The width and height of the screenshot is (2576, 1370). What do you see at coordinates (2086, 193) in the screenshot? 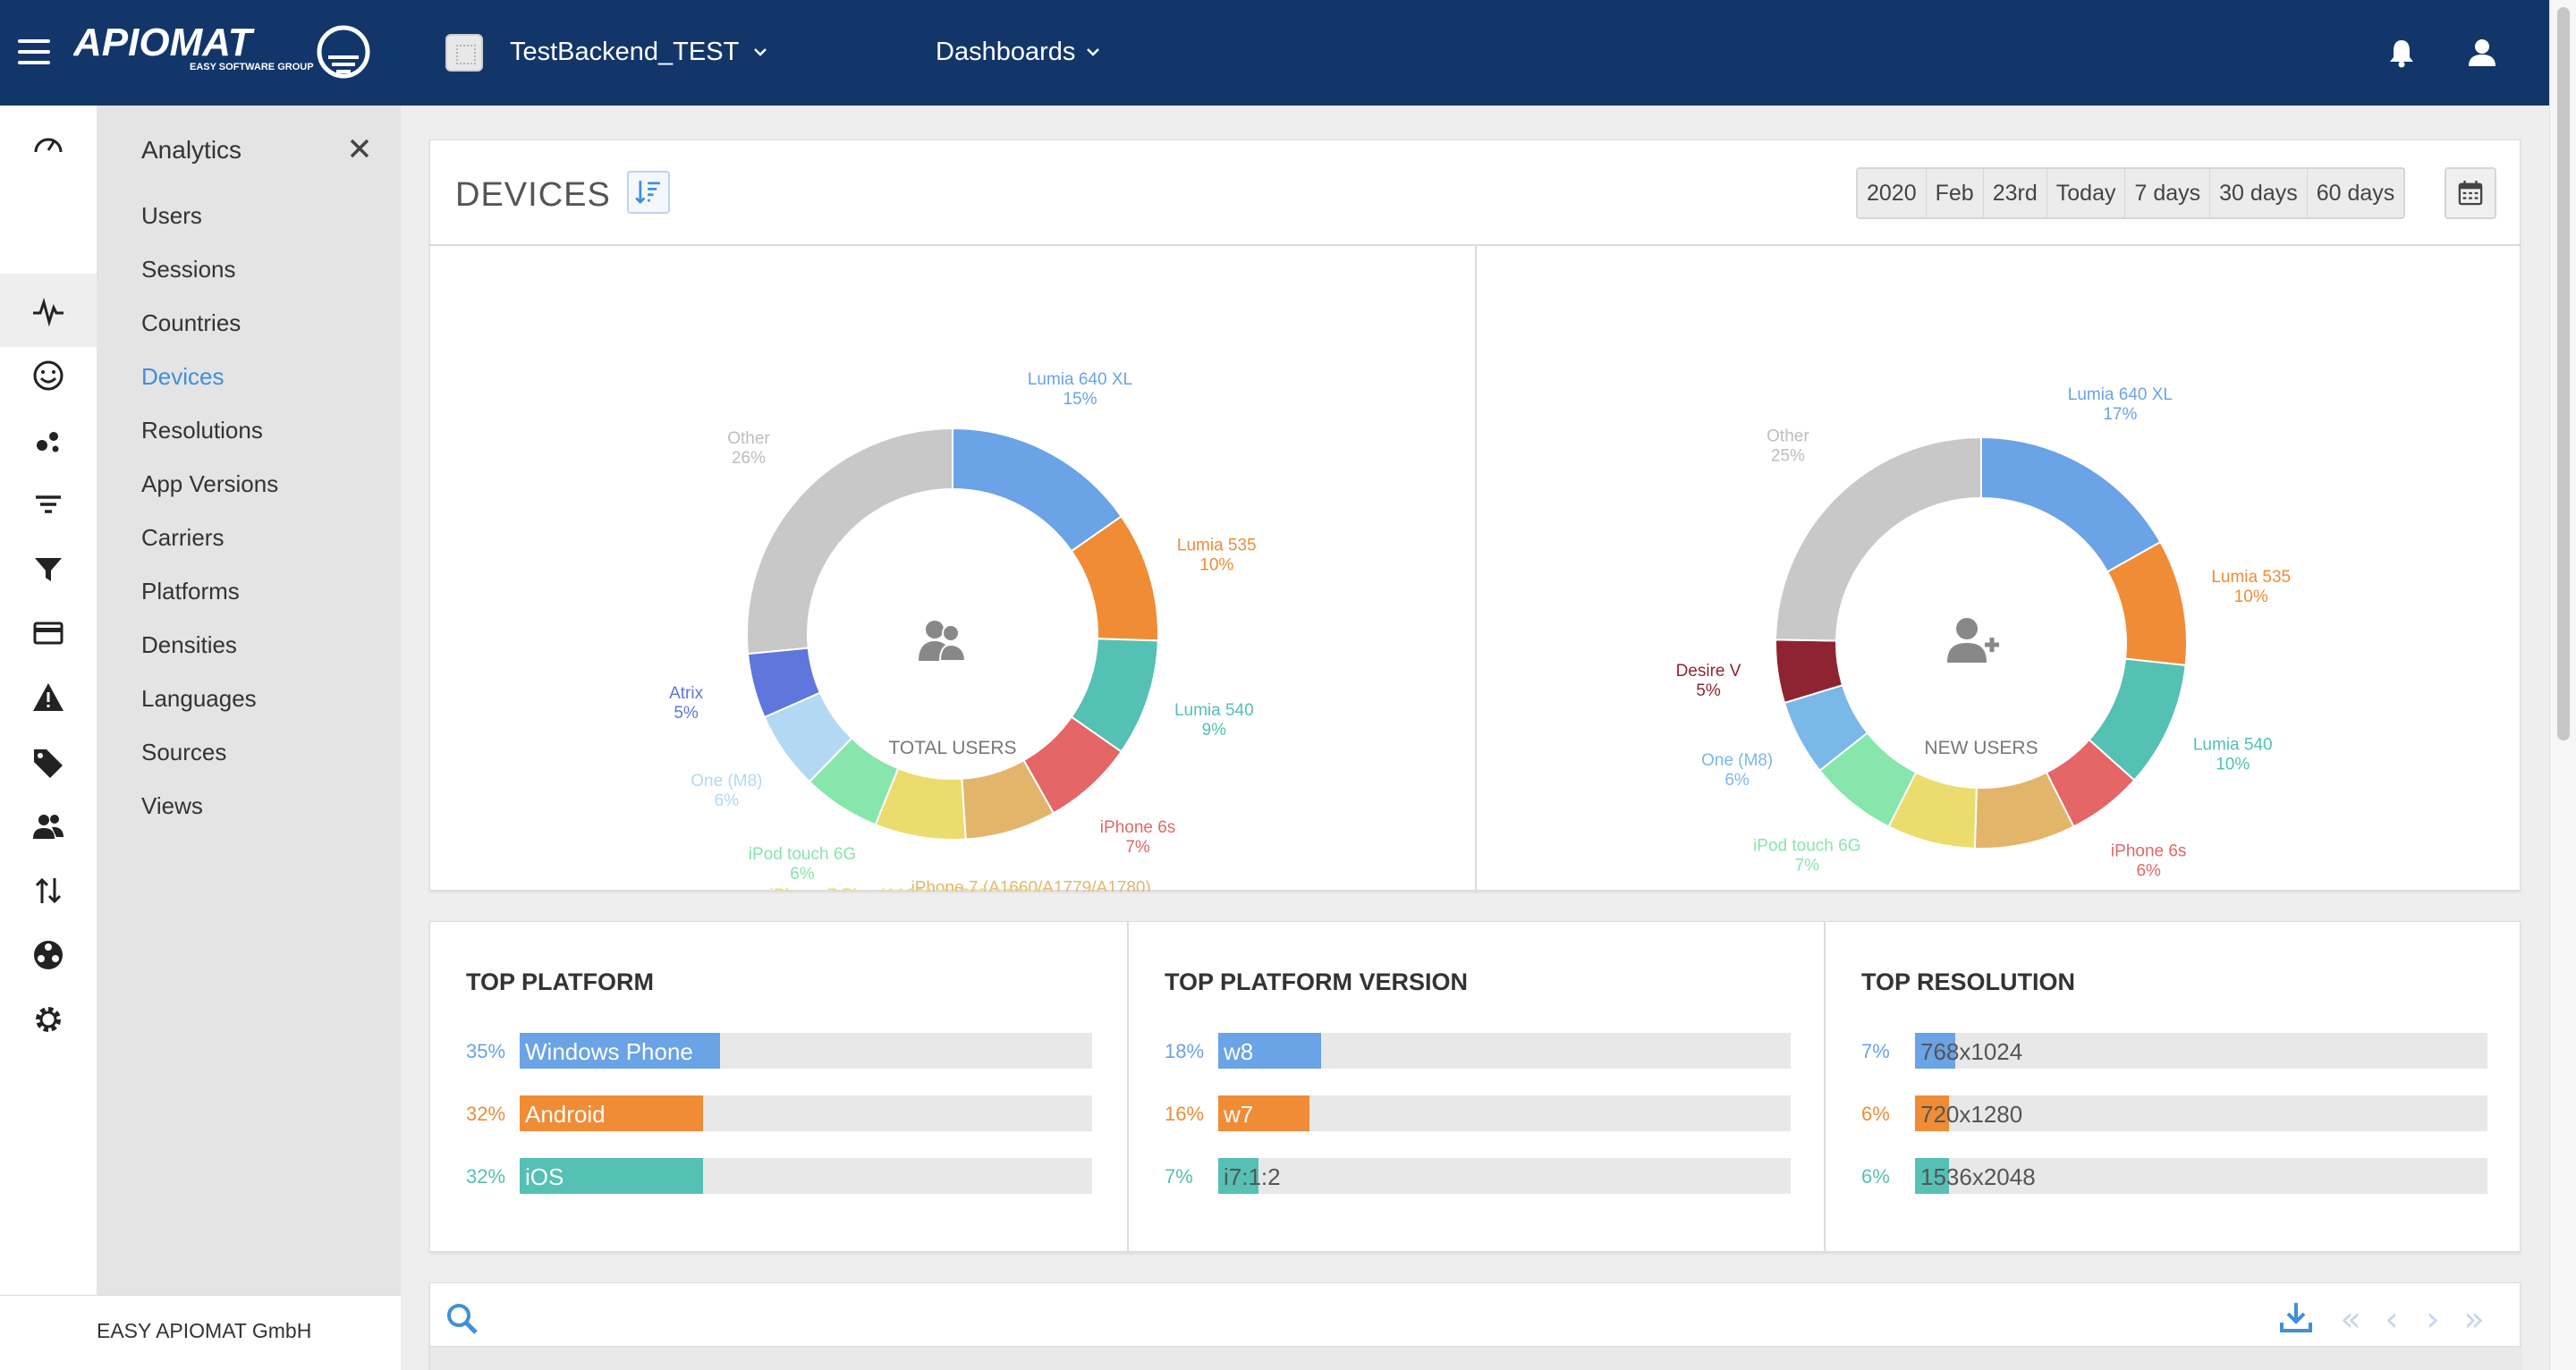
I see `date-btn-today: Today` at bounding box center [2086, 193].